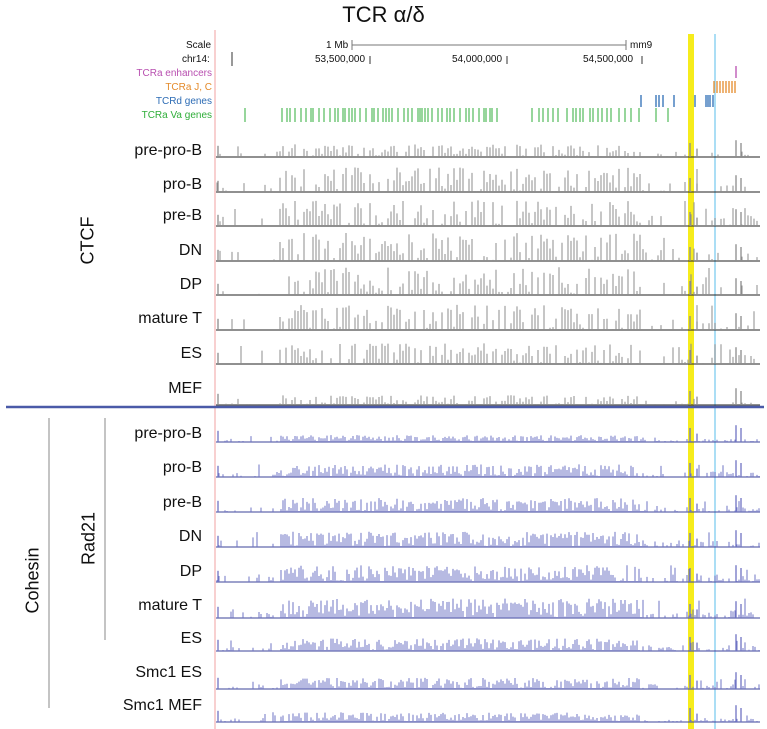 The width and height of the screenshot is (767, 729). What do you see at coordinates (182, 467) in the screenshot?
I see `cohesin-track-label: pro-B` at bounding box center [182, 467].